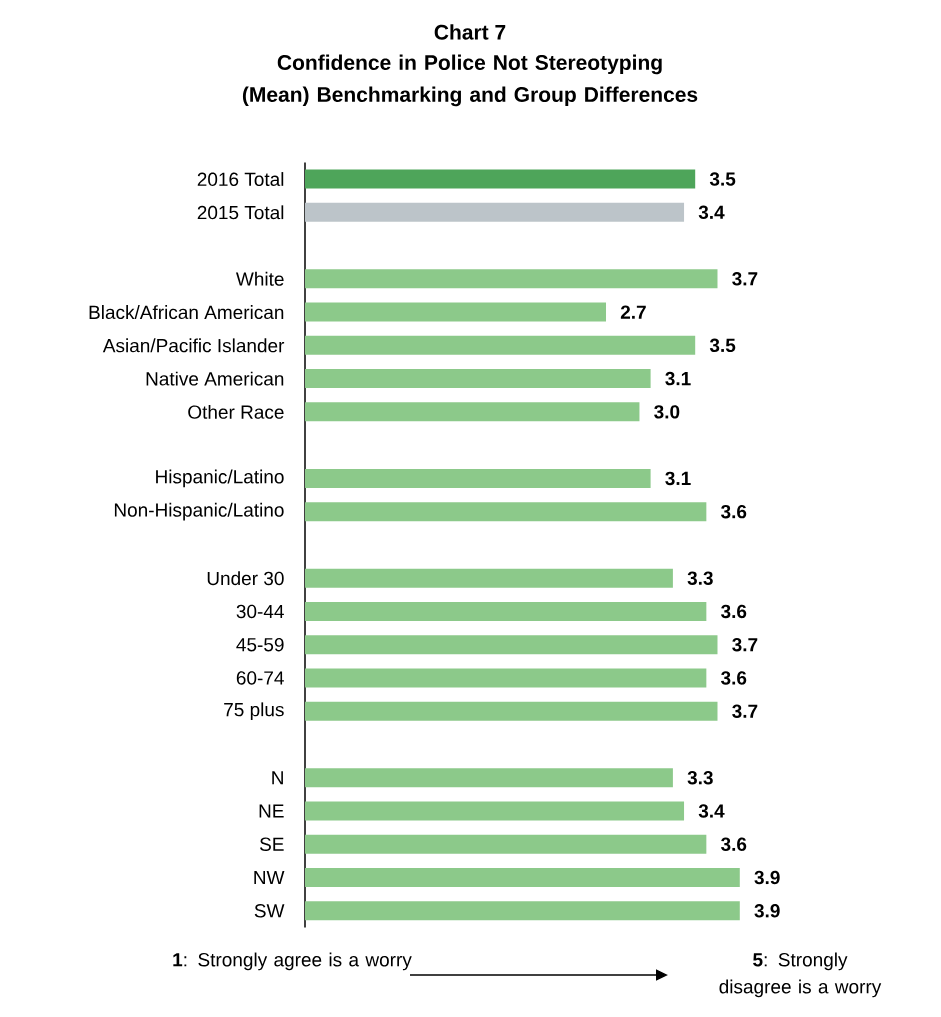 The image size is (941, 1017). What do you see at coordinates (186, 312) in the screenshot?
I see `y-tick-label: Black/African American` at bounding box center [186, 312].